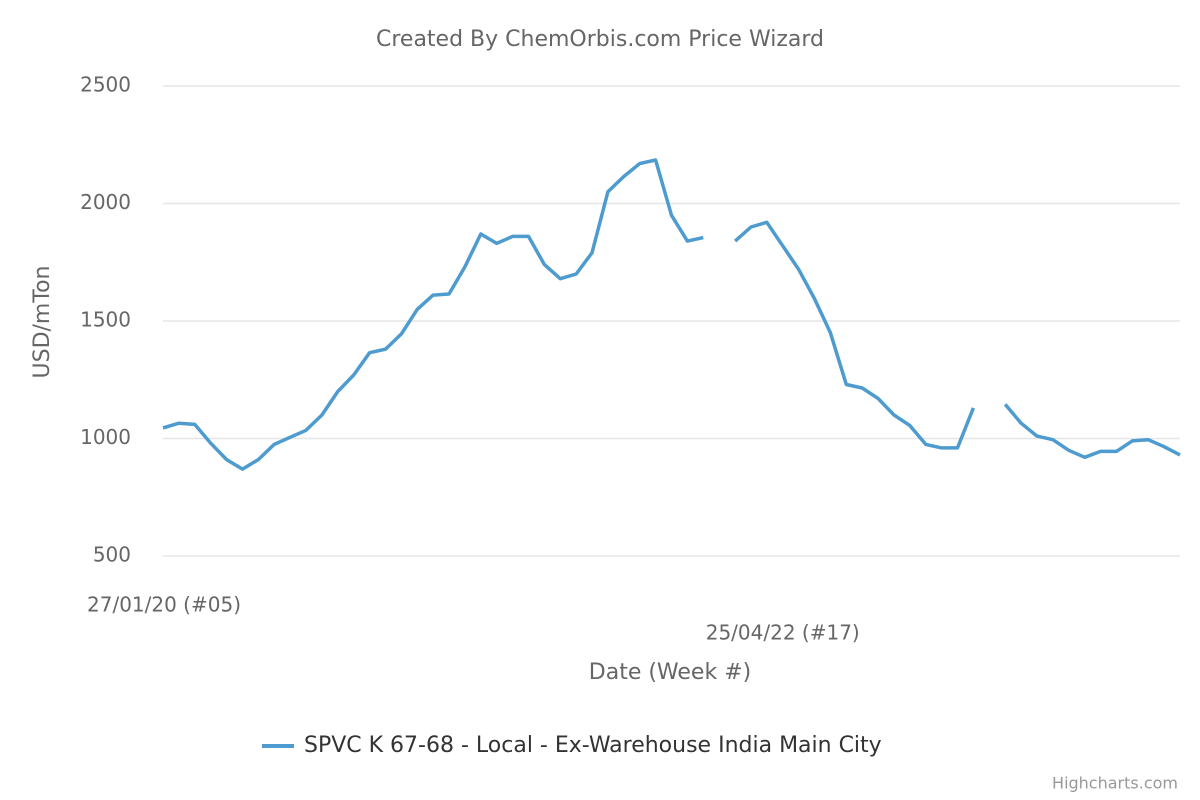 The width and height of the screenshot is (1200, 800). What do you see at coordinates (783, 633) in the screenshot?
I see `x-tick-label: 25/04/22 (#17)` at bounding box center [783, 633].